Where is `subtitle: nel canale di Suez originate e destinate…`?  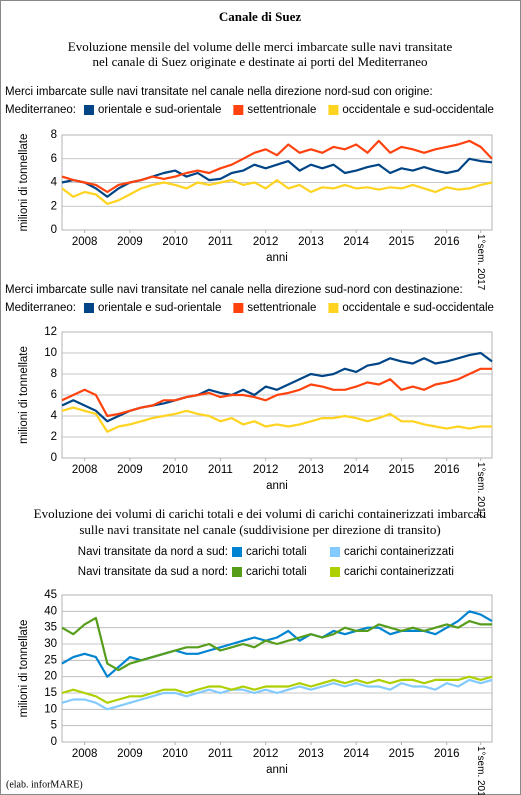
subtitle: nel canale di Suez originate e destinate… is located at coordinates (260, 61).